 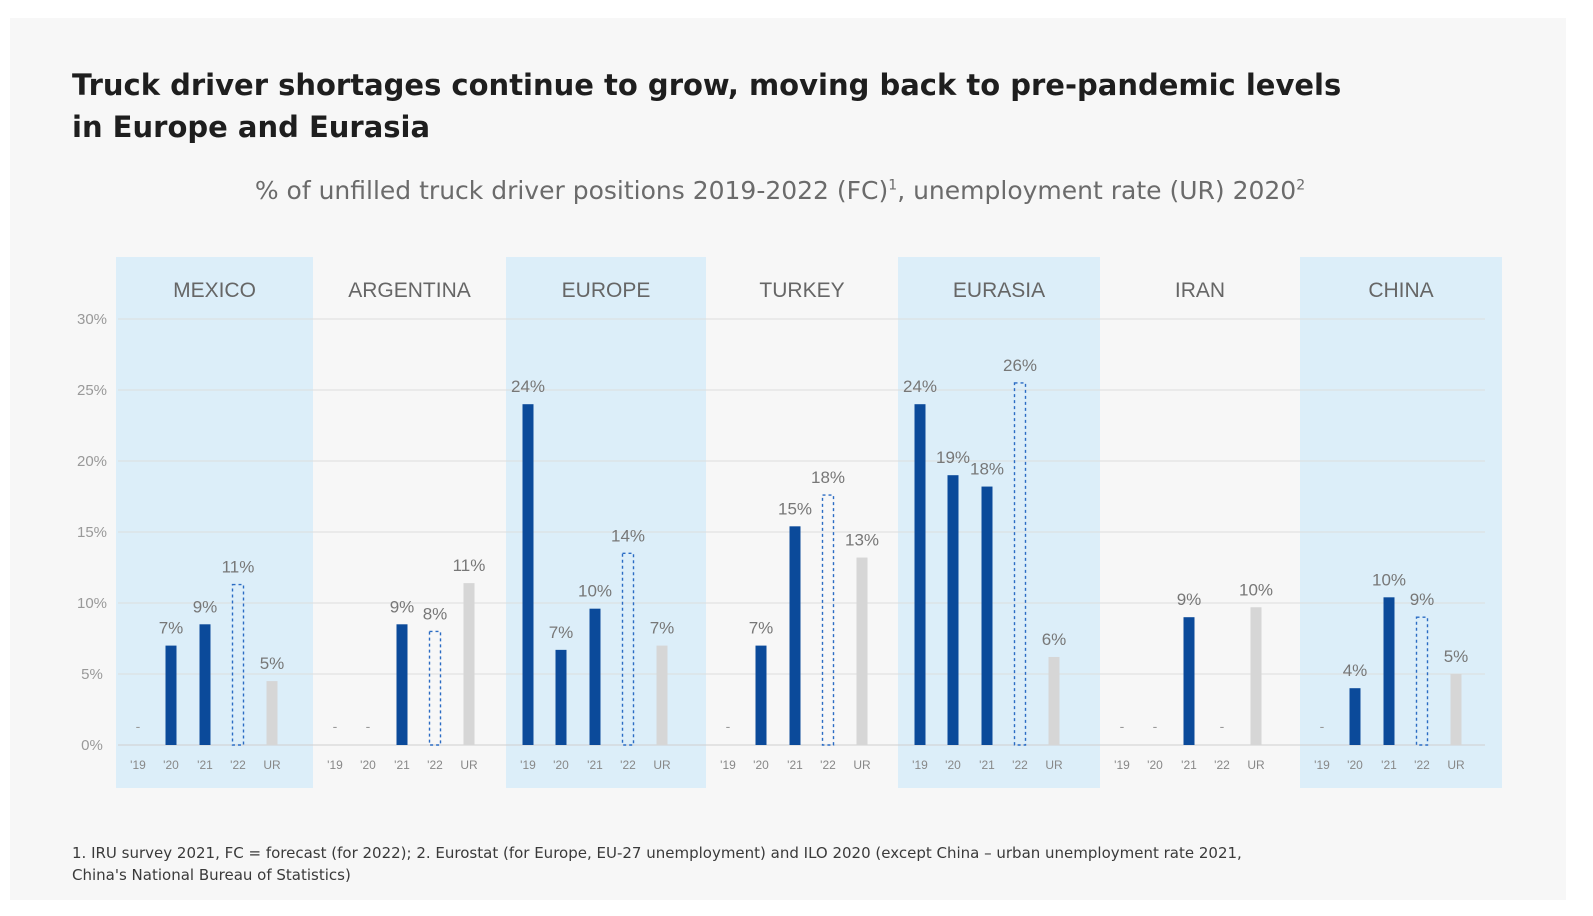 I want to click on x-tick-label-argentina-1: '20, so click(x=368, y=765).